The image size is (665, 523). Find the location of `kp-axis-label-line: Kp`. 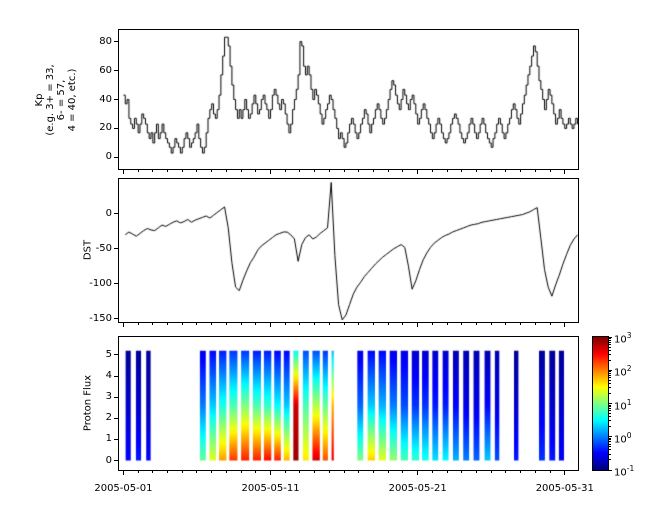

kp-axis-label-line: Kp is located at coordinates (39, 100).